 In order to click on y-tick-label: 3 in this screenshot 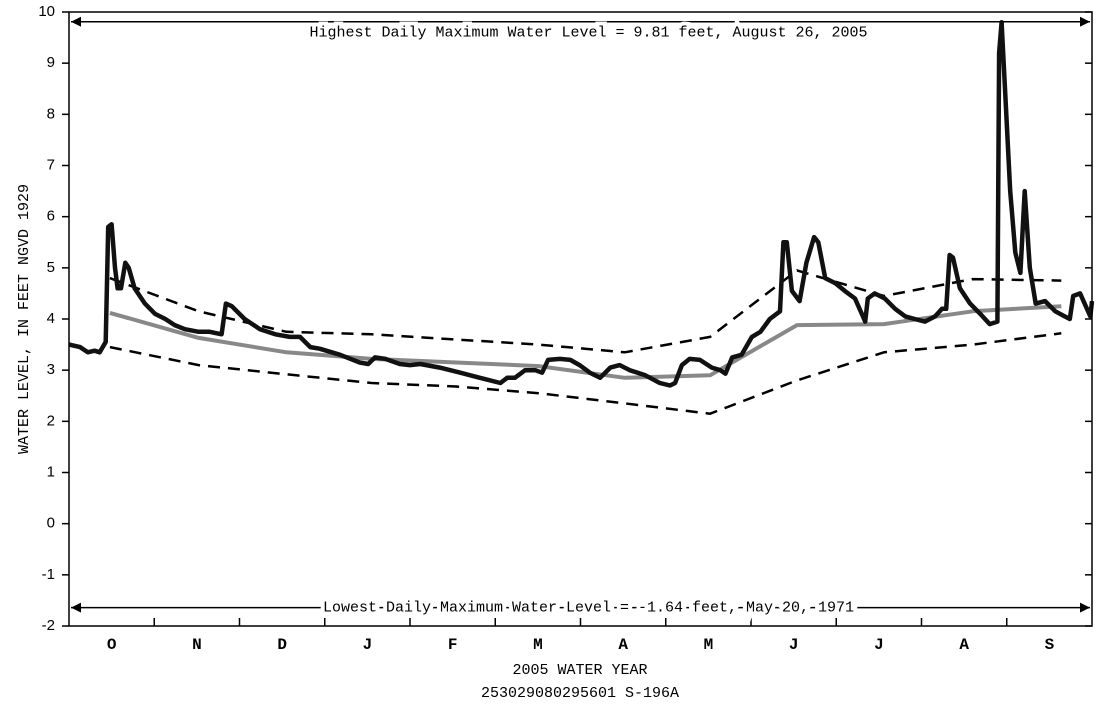, I will do `click(51, 369)`.